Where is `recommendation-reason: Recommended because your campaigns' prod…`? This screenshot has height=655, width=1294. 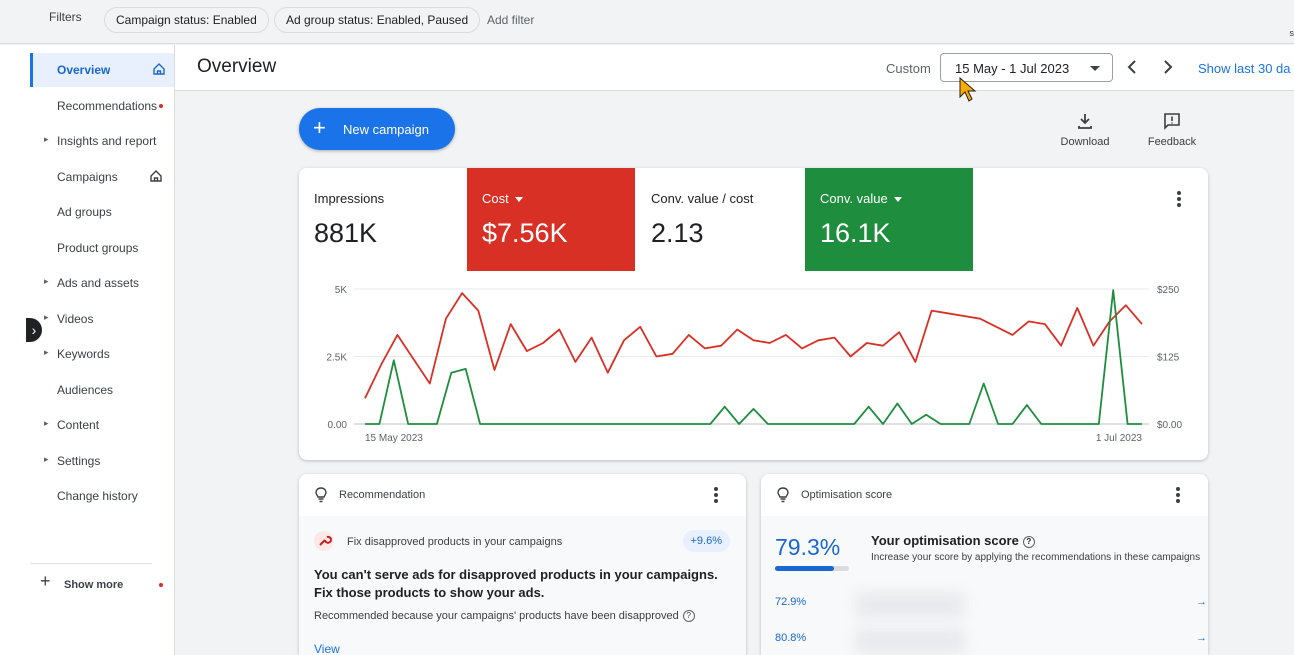 recommendation-reason: Recommended because your campaigns' prod… is located at coordinates (504, 616).